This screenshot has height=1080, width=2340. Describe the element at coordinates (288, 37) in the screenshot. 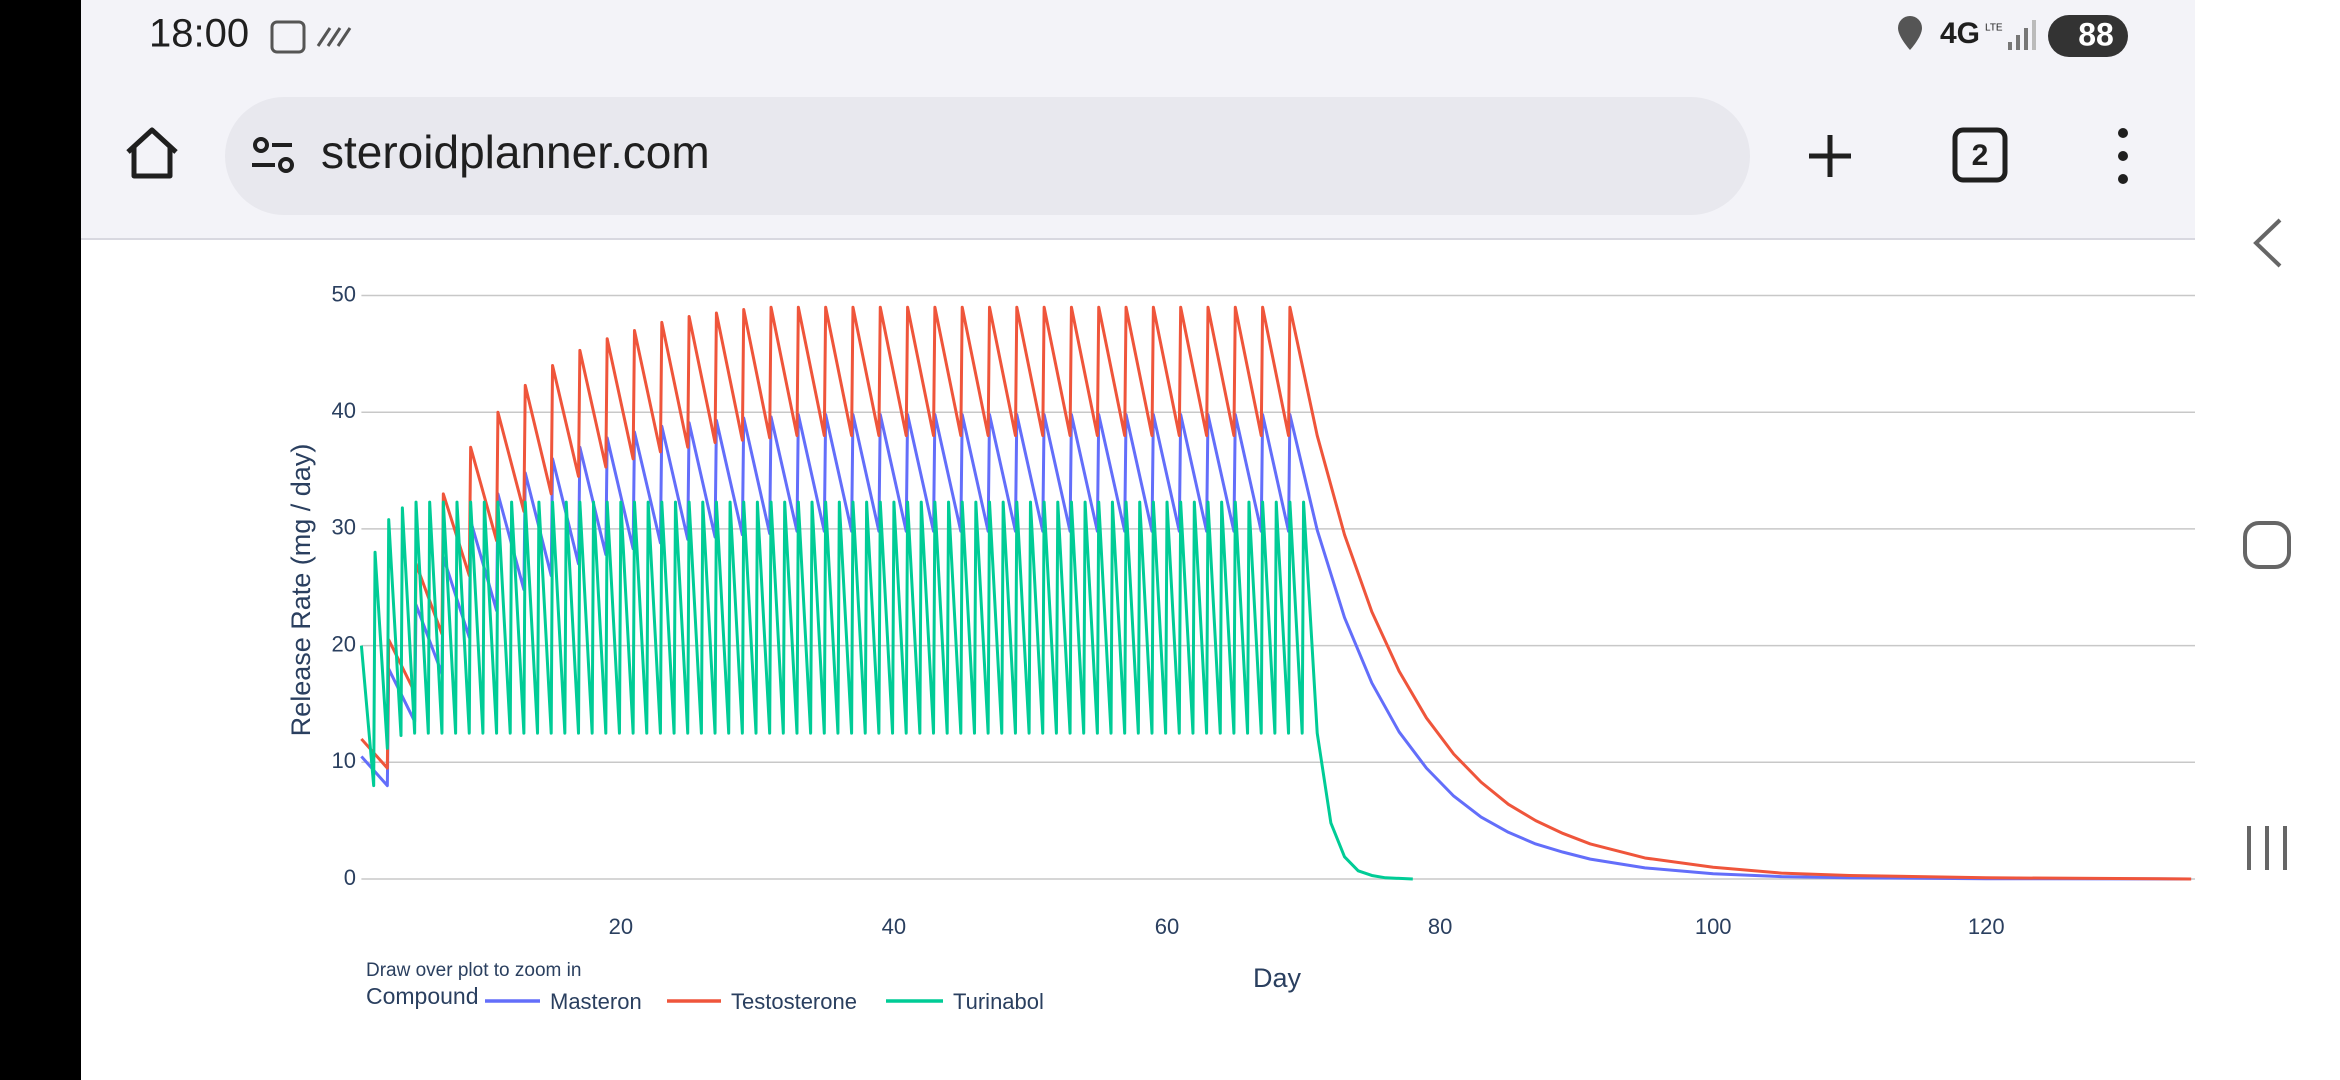

I see `gallery-icon` at that location.